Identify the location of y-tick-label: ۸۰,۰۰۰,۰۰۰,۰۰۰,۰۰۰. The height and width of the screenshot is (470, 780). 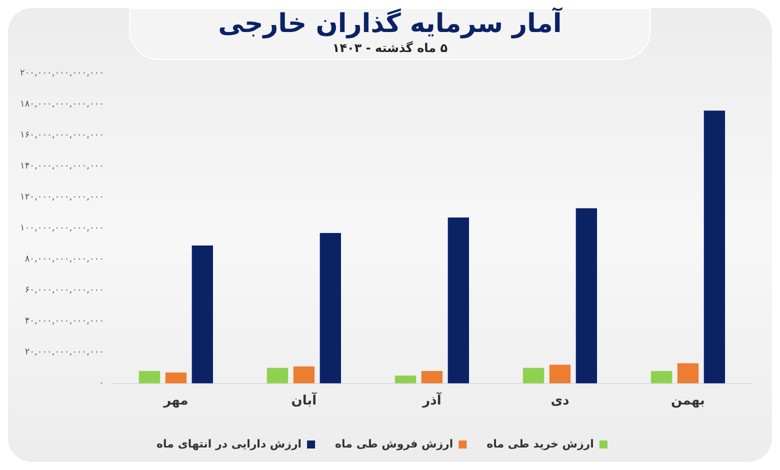
(64, 259).